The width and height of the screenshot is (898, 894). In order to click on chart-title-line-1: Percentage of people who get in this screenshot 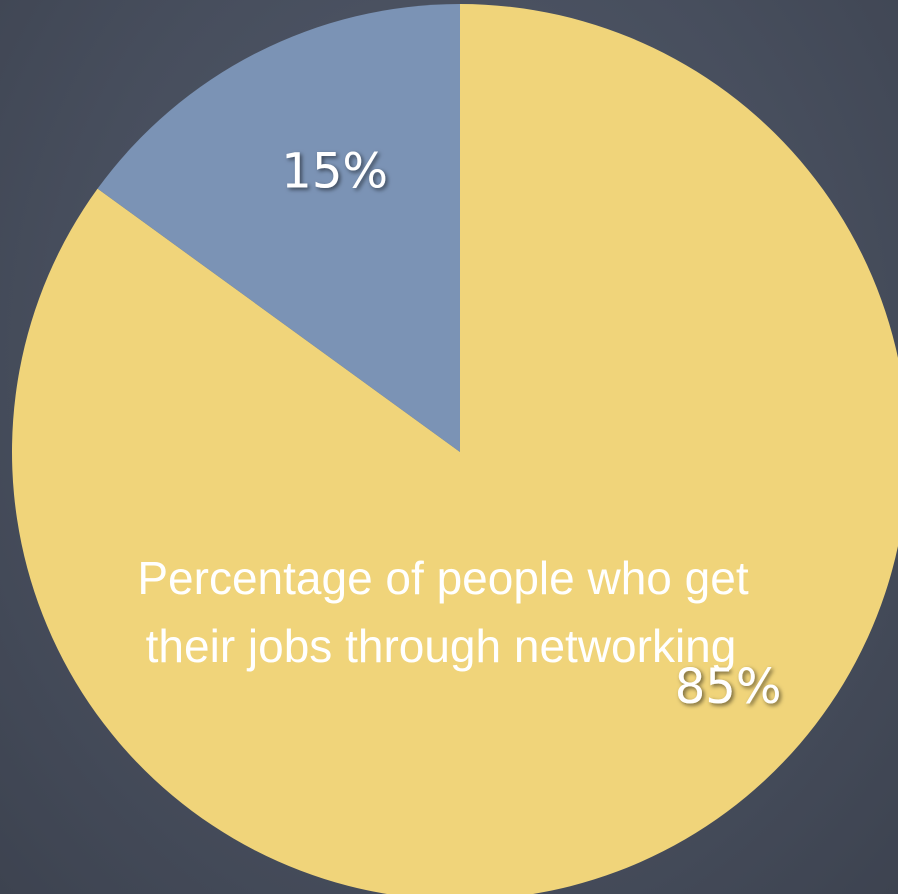, I will do `click(442, 578)`.